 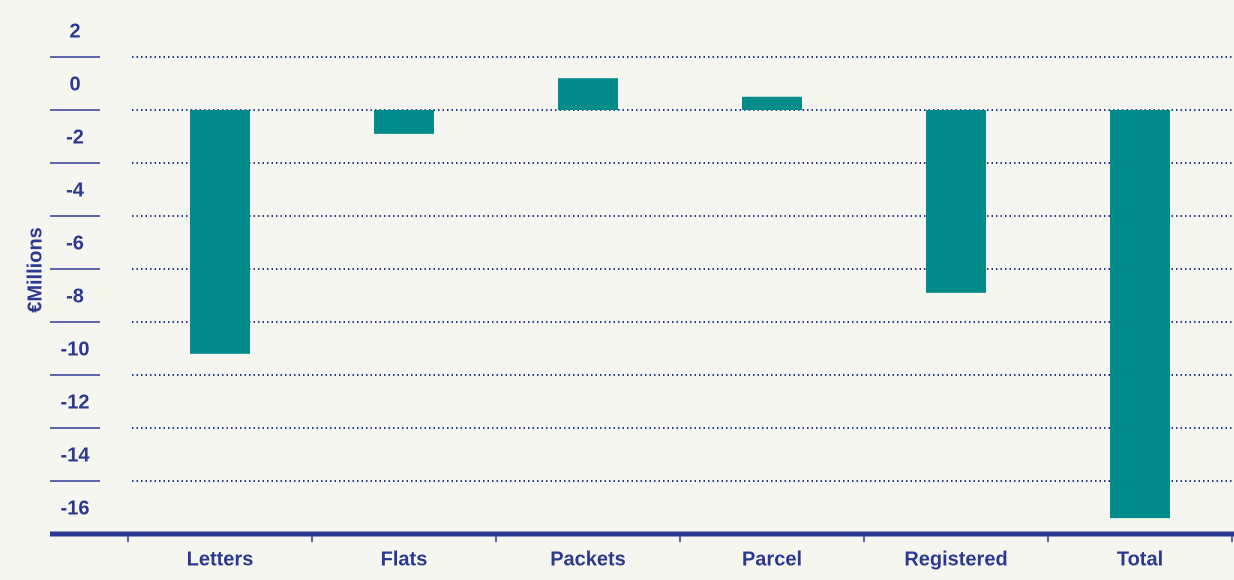 I want to click on y-tick-label: -12, so click(x=75, y=402).